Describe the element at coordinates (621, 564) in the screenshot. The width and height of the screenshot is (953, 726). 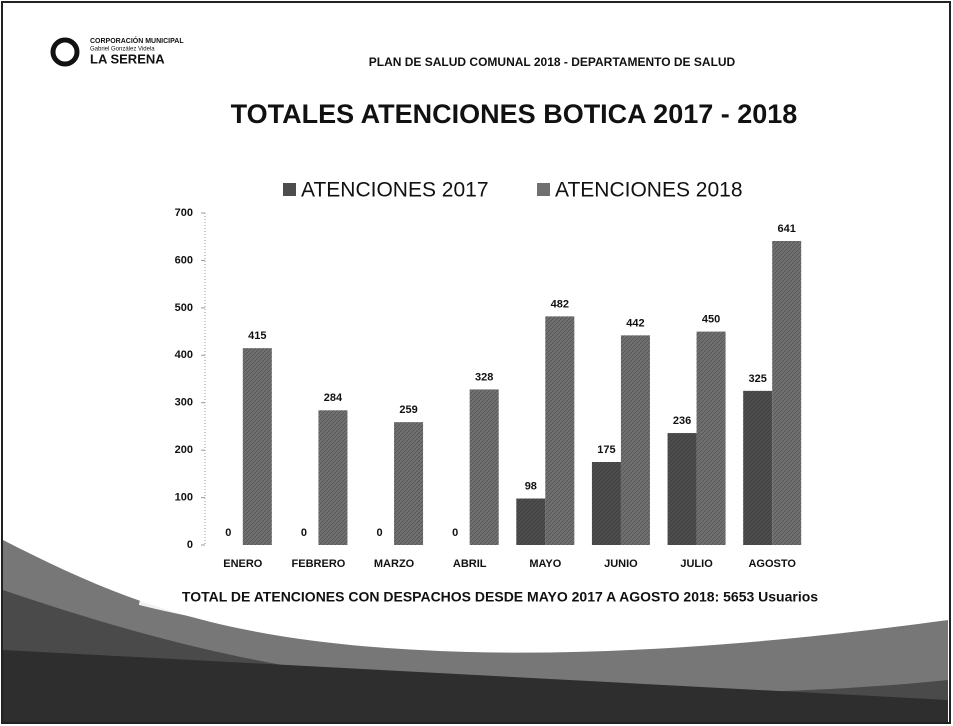
I see `x-tick-label: JUNIO` at that location.